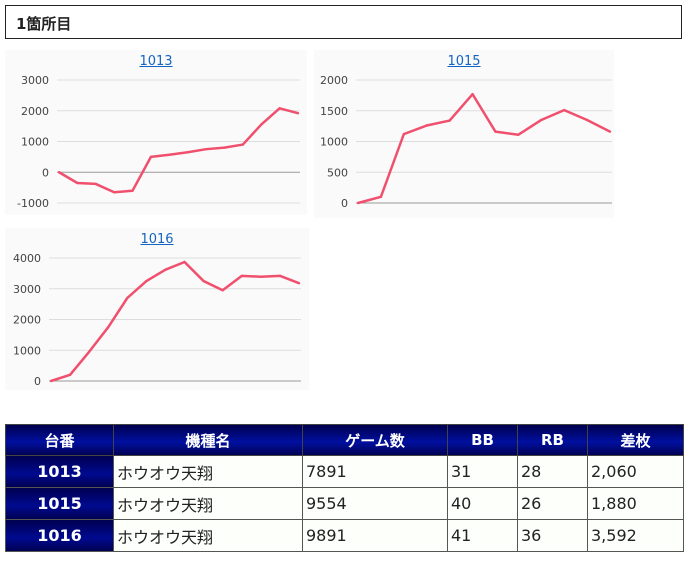 The width and height of the screenshot is (689, 564). Describe the element at coordinates (552, 471) in the screenshot. I see `rb-cell: 28` at that location.